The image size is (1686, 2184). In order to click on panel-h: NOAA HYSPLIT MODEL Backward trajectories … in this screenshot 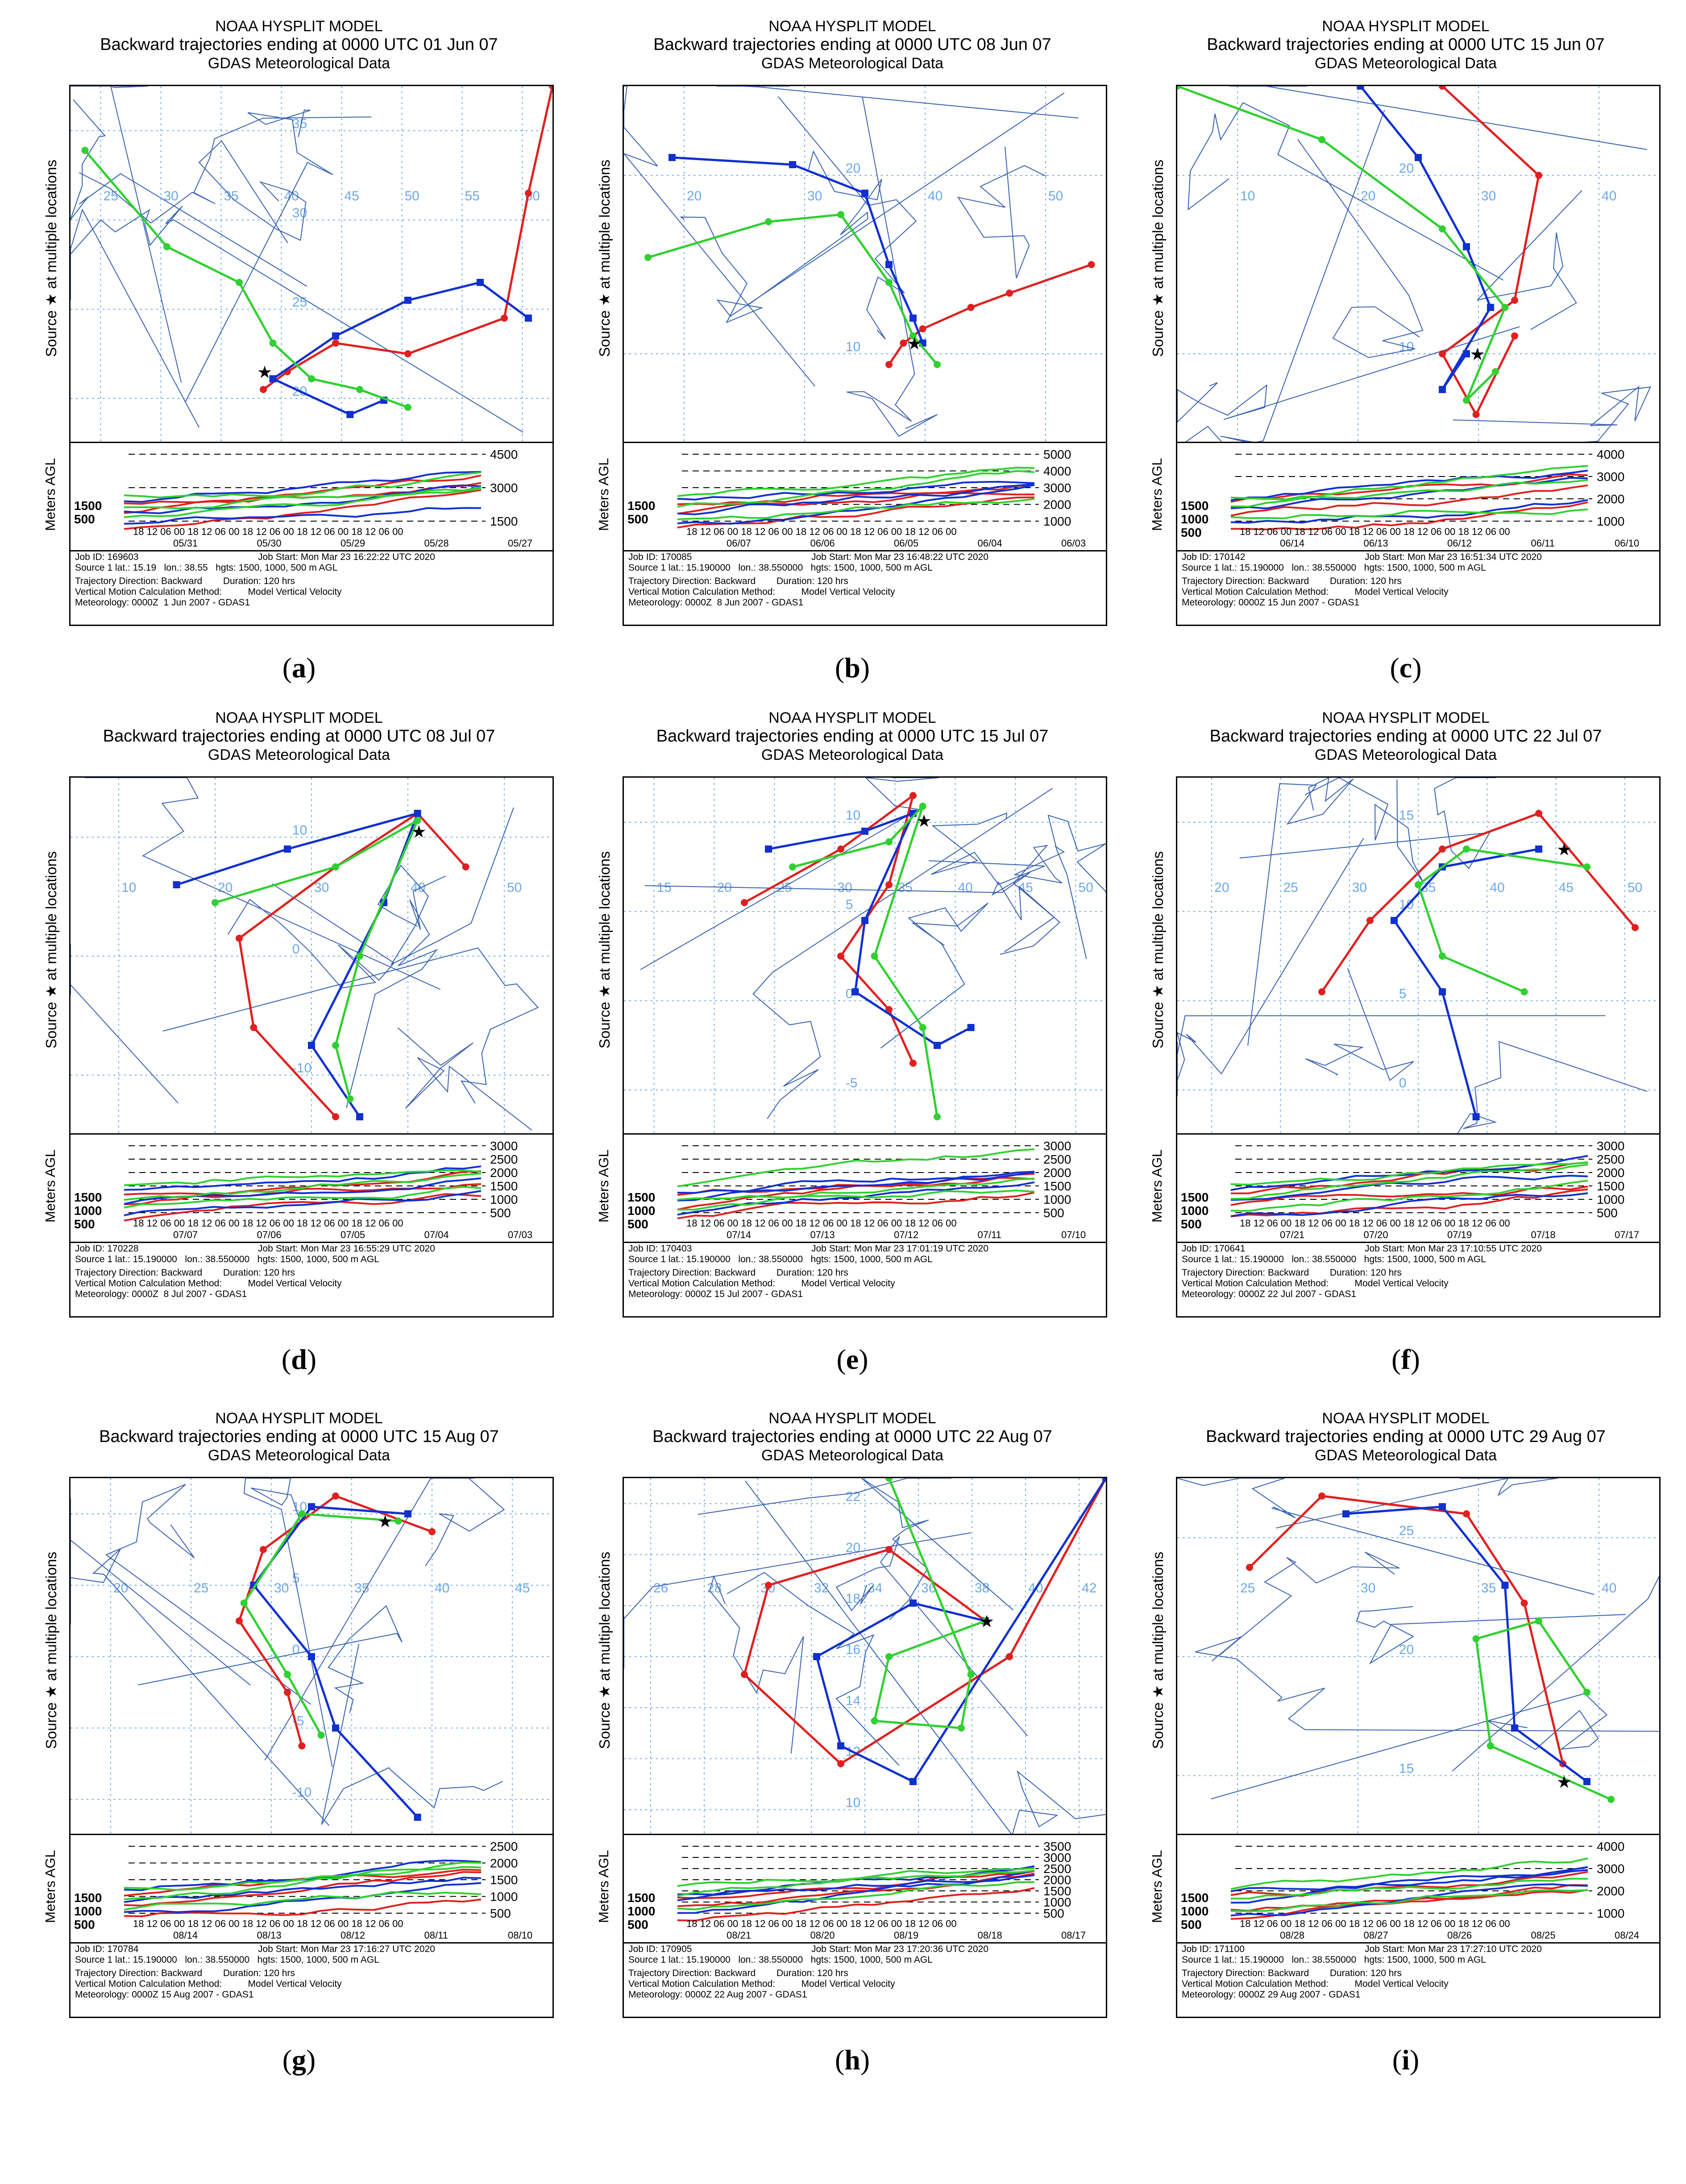, I will do `click(852, 1744)`.